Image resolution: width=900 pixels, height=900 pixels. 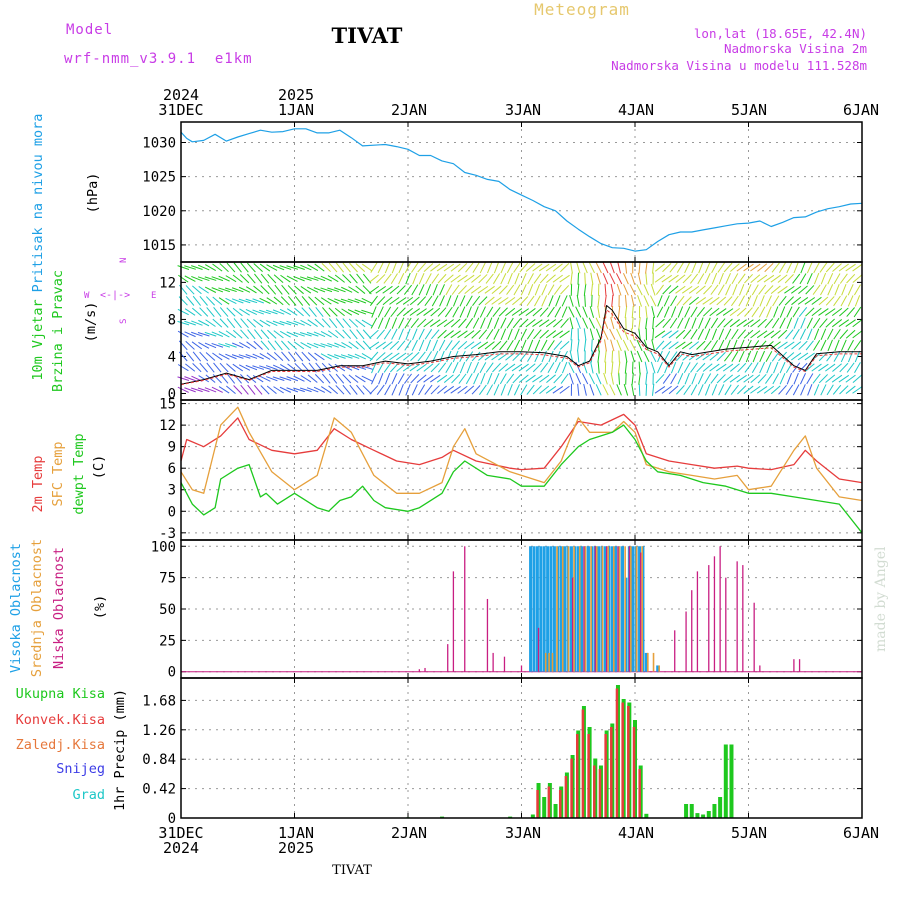 What do you see at coordinates (37, 608) in the screenshot?
I see `mid-cloud-label: Srednja Oblacnost` at bounding box center [37, 608].